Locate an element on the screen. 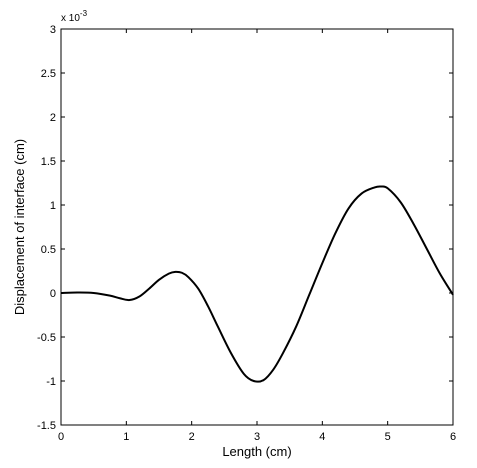 The height and width of the screenshot is (468, 477). x-axis-label: Length (cm) is located at coordinates (256, 451).